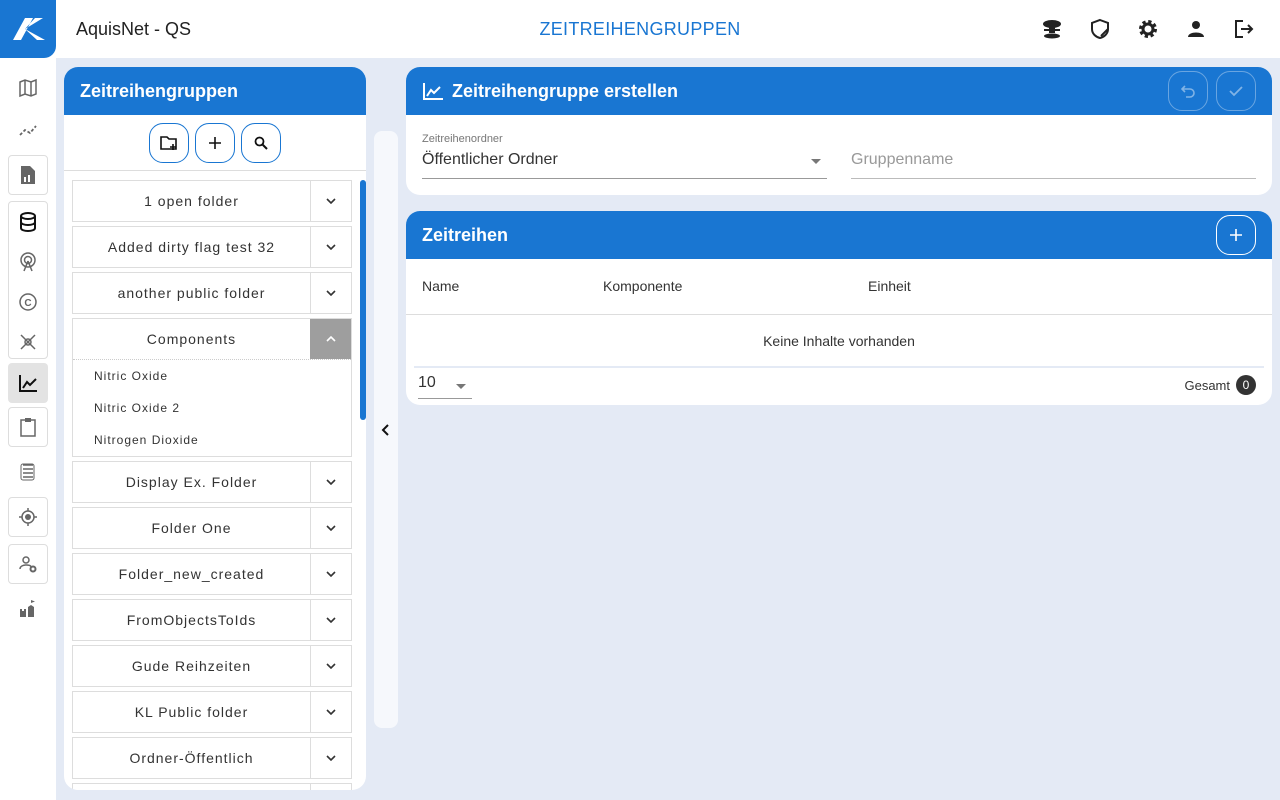 Image resolution: width=1280 pixels, height=800 pixels. Describe the element at coordinates (1236, 91) in the screenshot. I see `save-button` at that location.